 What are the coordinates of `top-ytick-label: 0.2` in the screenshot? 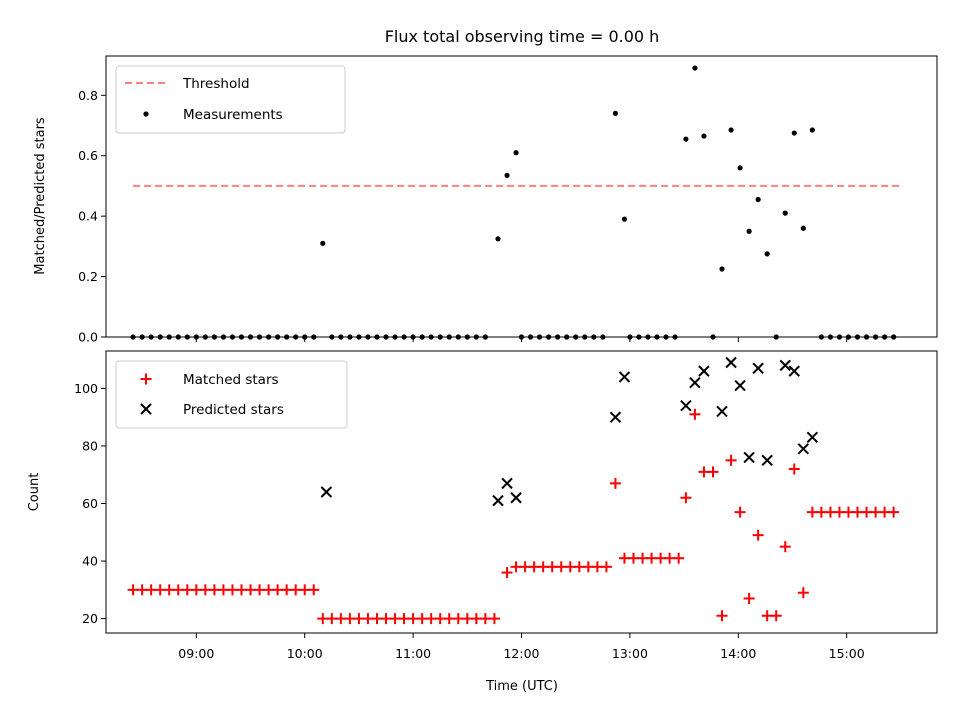 It's located at (88, 276).